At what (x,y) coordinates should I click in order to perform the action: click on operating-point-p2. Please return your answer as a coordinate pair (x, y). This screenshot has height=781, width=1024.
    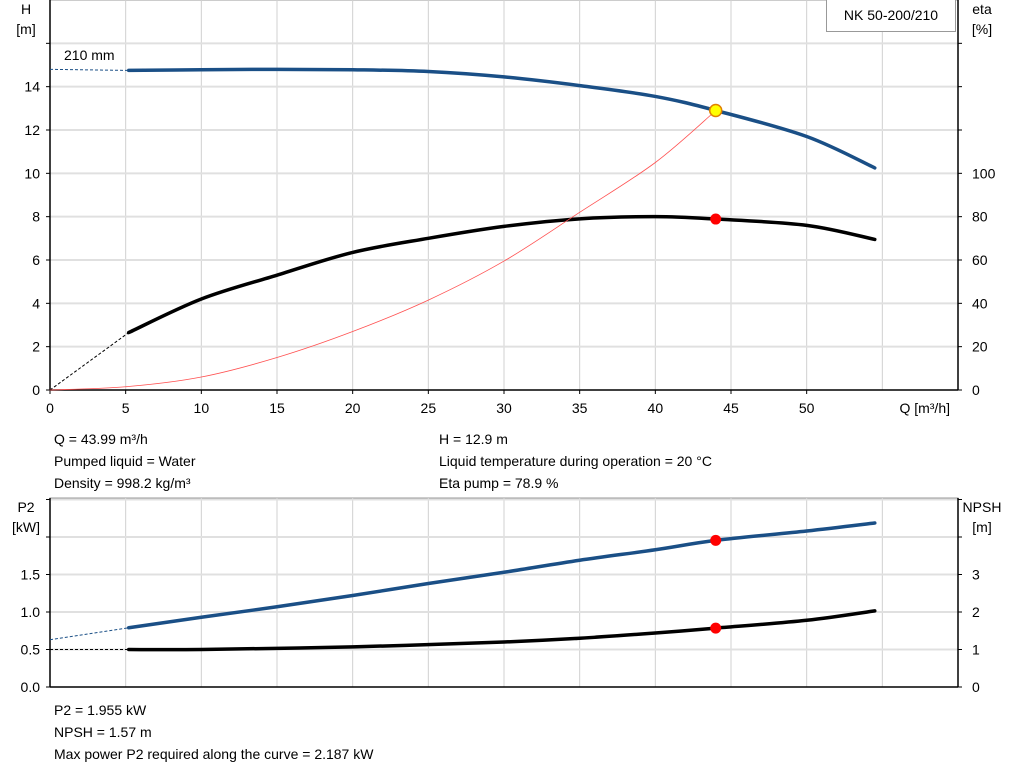
    Looking at the image, I should click on (716, 540).